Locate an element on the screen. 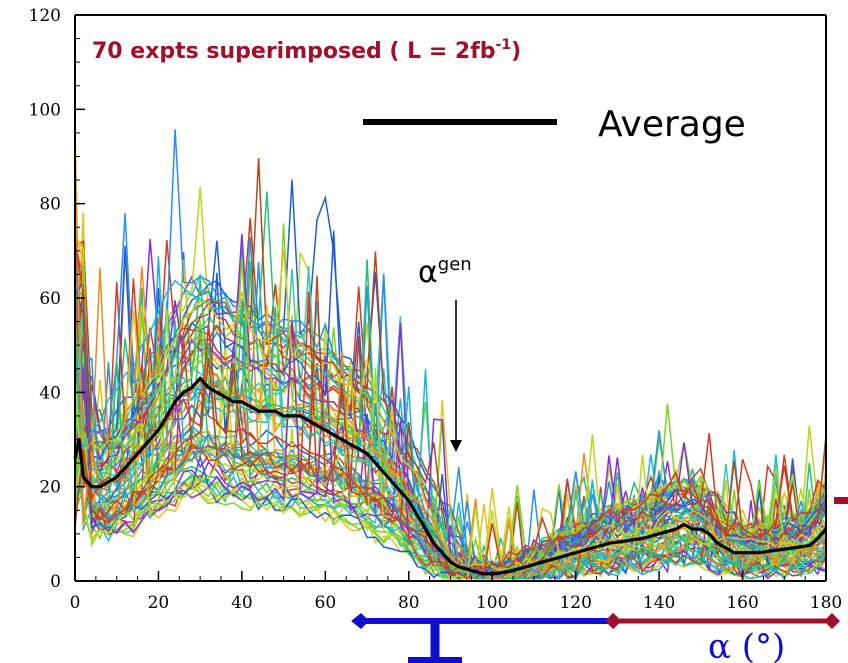 This screenshot has width=848, height=663. x-axis-label: α (°) is located at coordinates (746, 645).